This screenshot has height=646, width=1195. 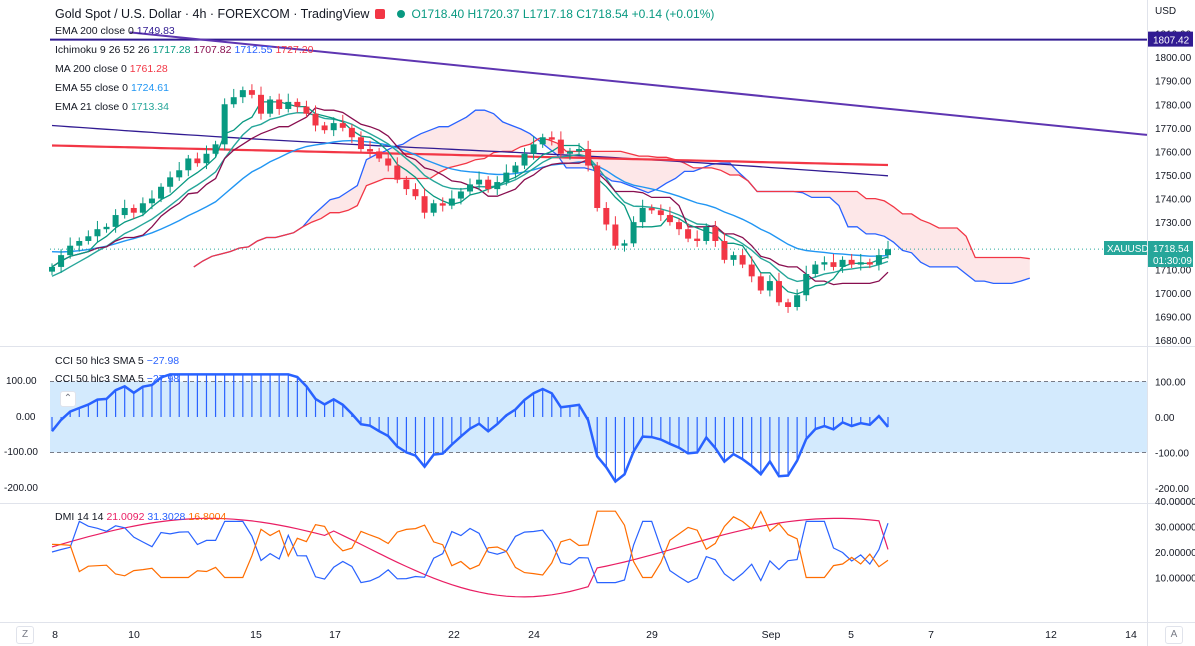 What do you see at coordinates (1165, 418) in the screenshot?
I see `cci-tick-label: 0.00` at bounding box center [1165, 418].